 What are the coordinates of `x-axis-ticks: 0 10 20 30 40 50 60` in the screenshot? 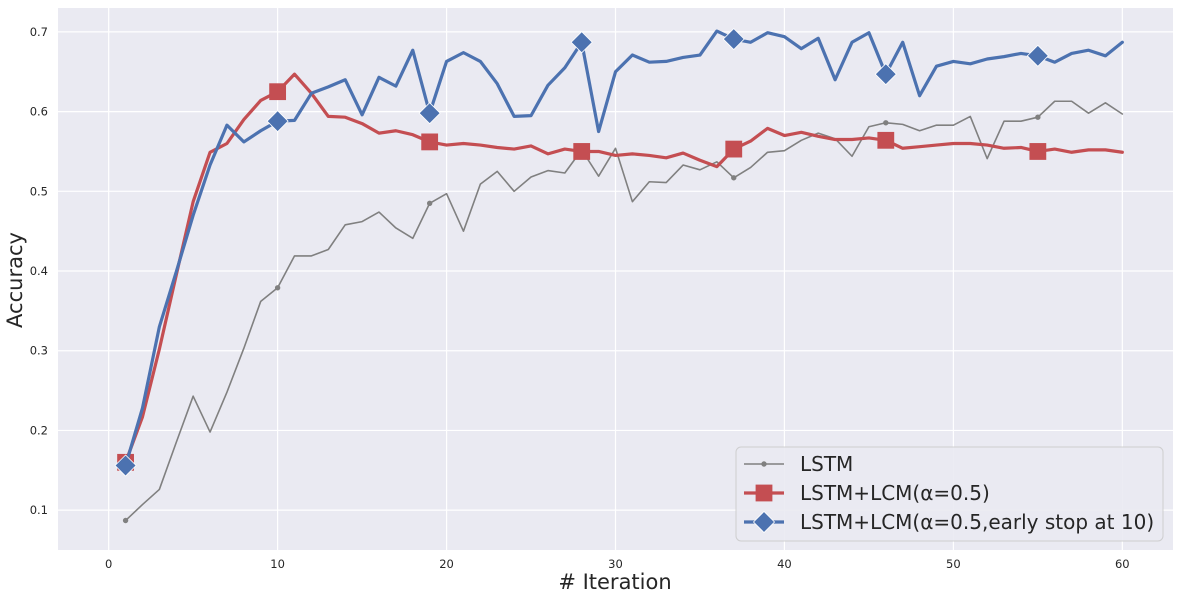 It's located at (617, 564).